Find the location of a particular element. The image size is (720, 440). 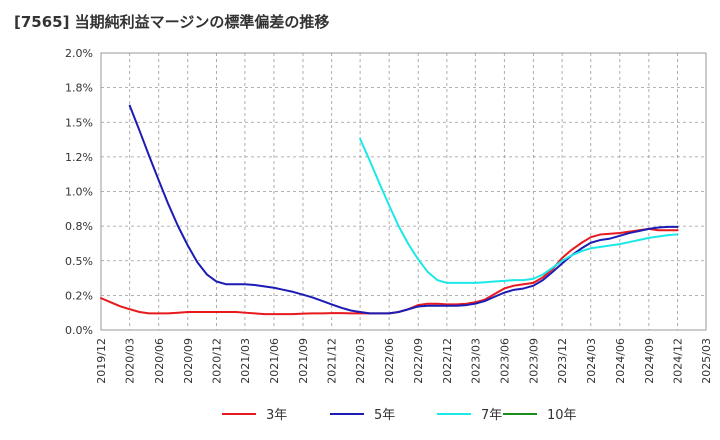

y-tick-label: 1.0% is located at coordinates (79, 192).